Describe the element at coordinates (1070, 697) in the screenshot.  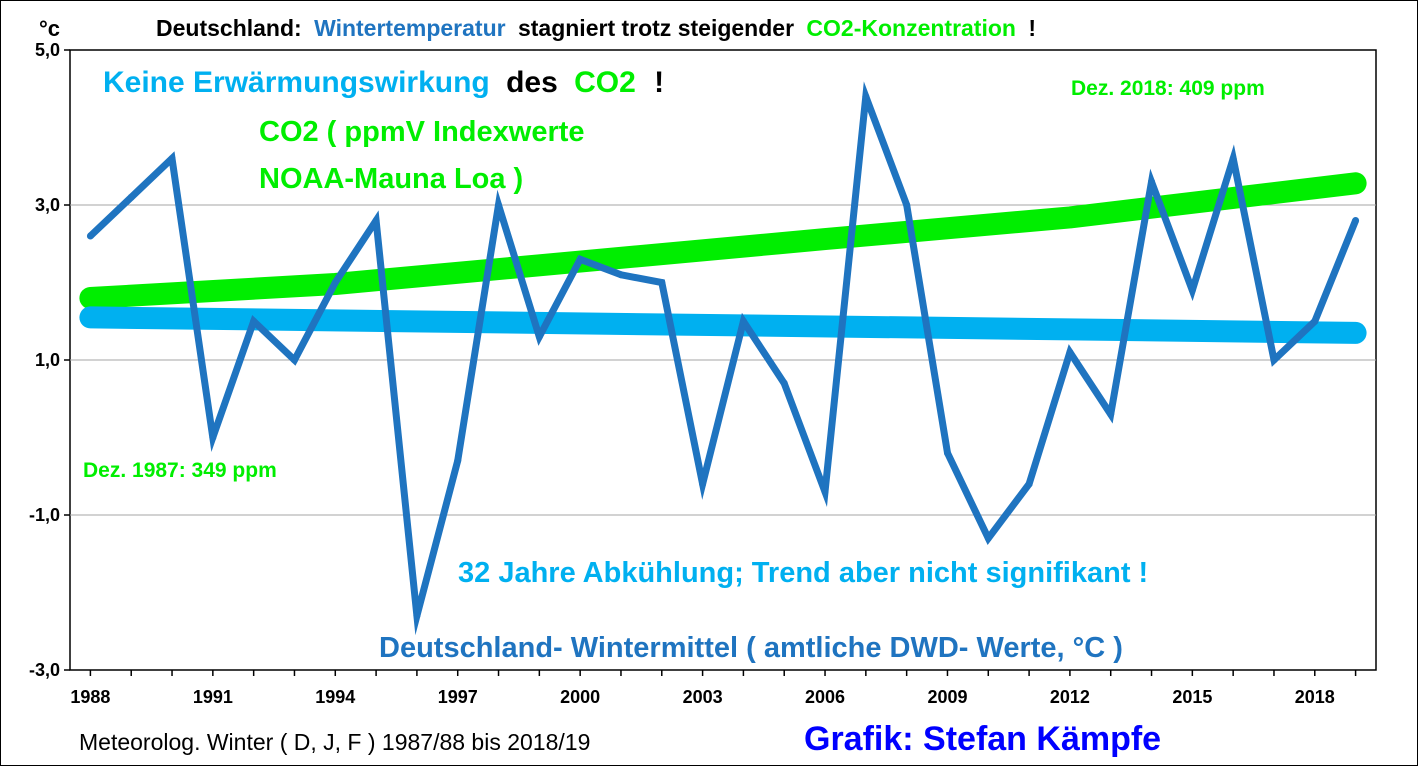
I see `x-tick-label: 2012` at that location.